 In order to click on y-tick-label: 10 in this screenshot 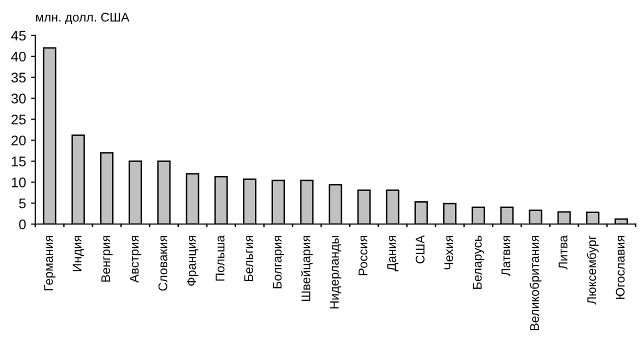, I will do `click(19, 183)`.